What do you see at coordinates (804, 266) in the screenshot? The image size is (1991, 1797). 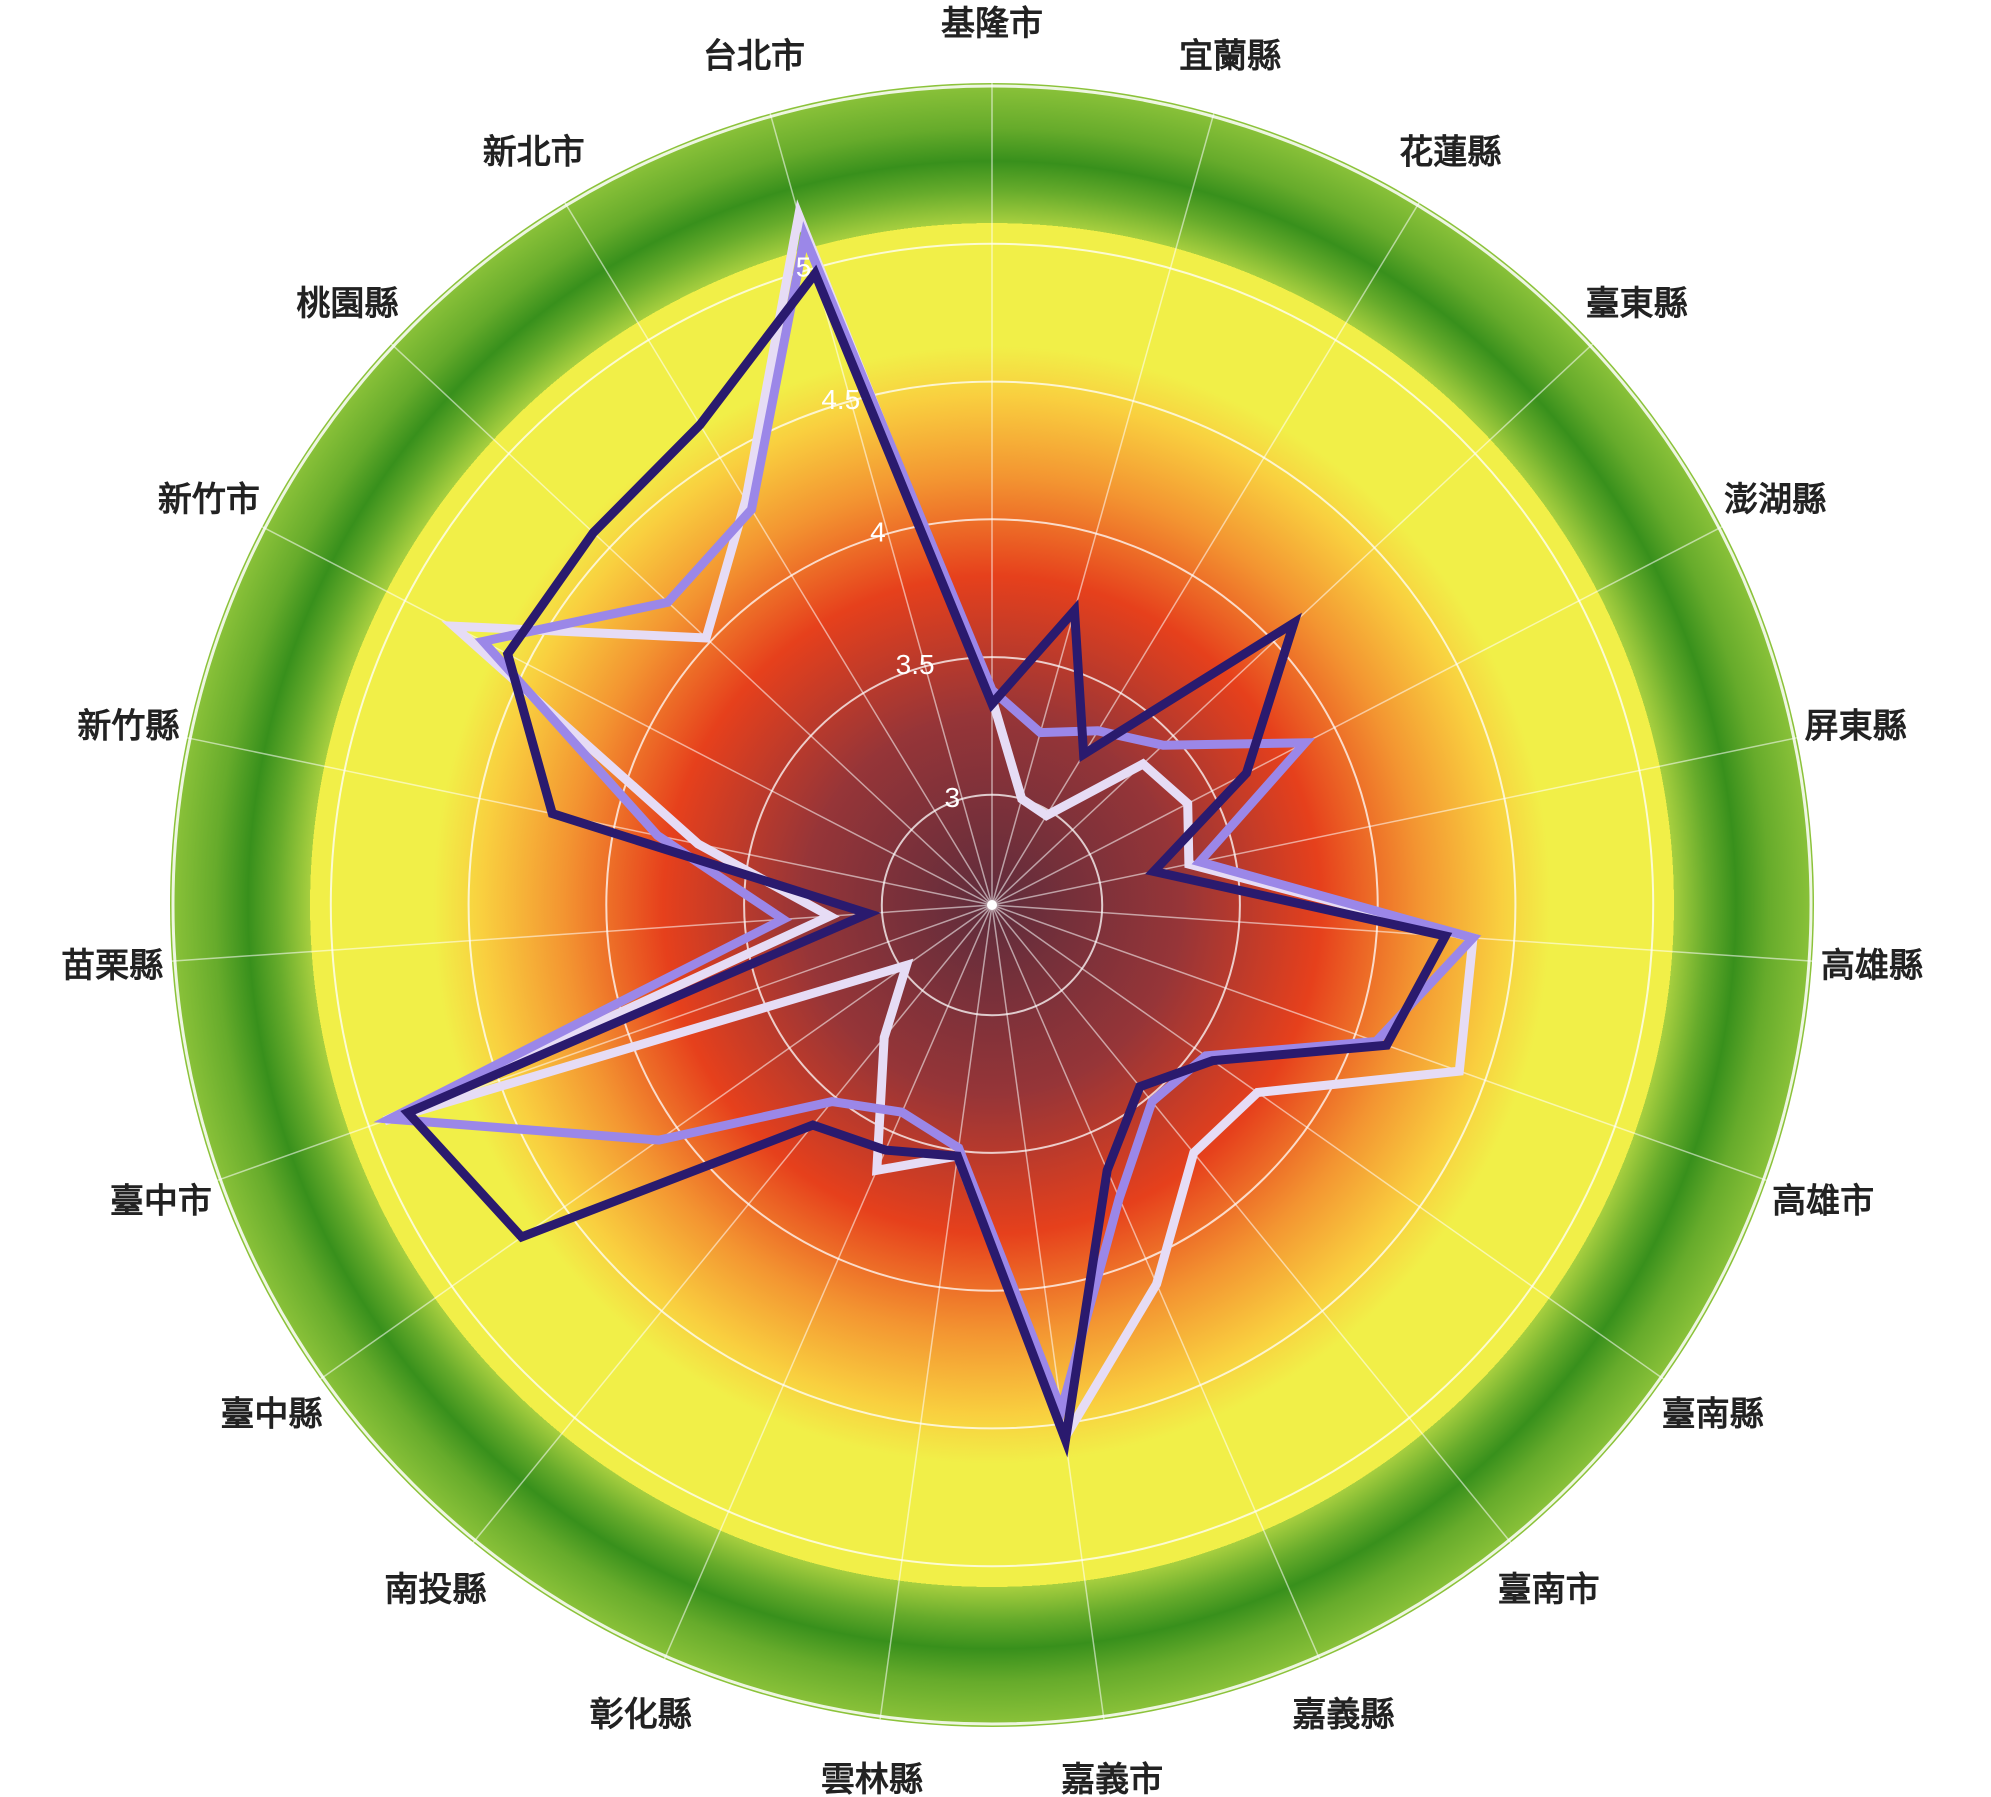 I see `radial-tick-label: 5` at bounding box center [804, 266].